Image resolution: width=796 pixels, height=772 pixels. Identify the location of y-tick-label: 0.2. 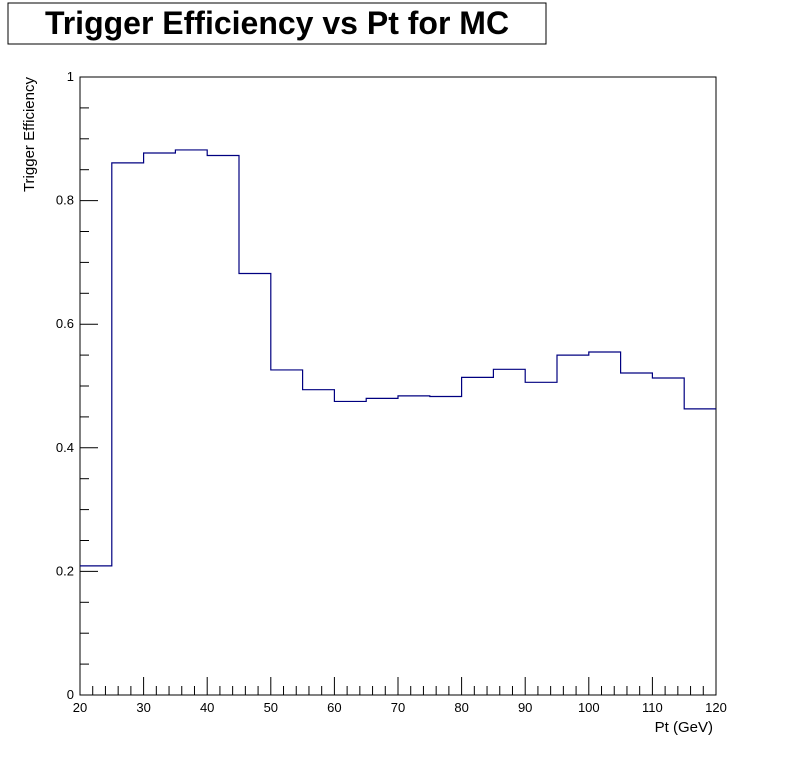
(65, 570).